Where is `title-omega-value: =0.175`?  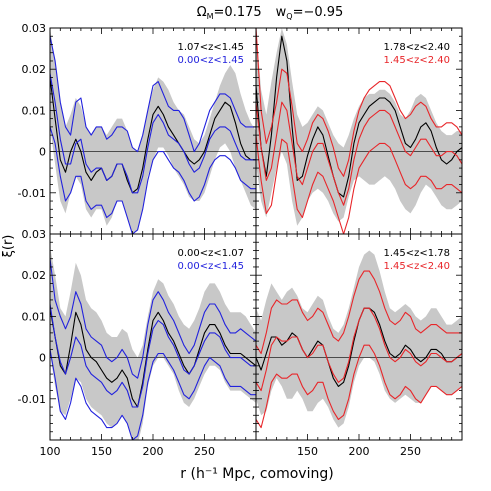 title-omega-value: =0.175 is located at coordinates (238, 12).